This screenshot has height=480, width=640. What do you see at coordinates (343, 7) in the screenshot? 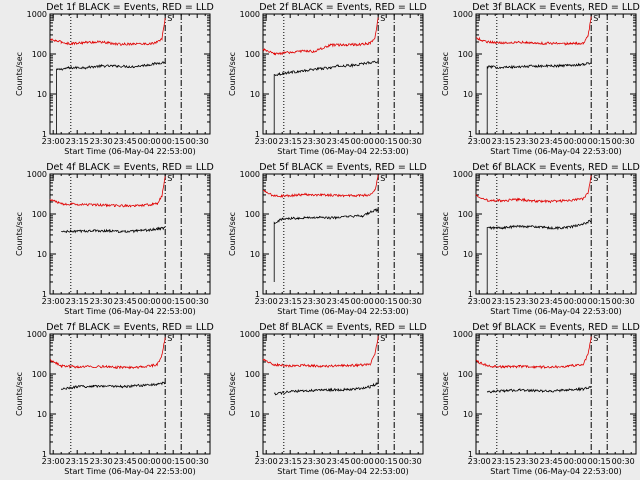
I see `panel-title: Det 2f BLACK = Events, RED = LLD` at bounding box center [343, 7].